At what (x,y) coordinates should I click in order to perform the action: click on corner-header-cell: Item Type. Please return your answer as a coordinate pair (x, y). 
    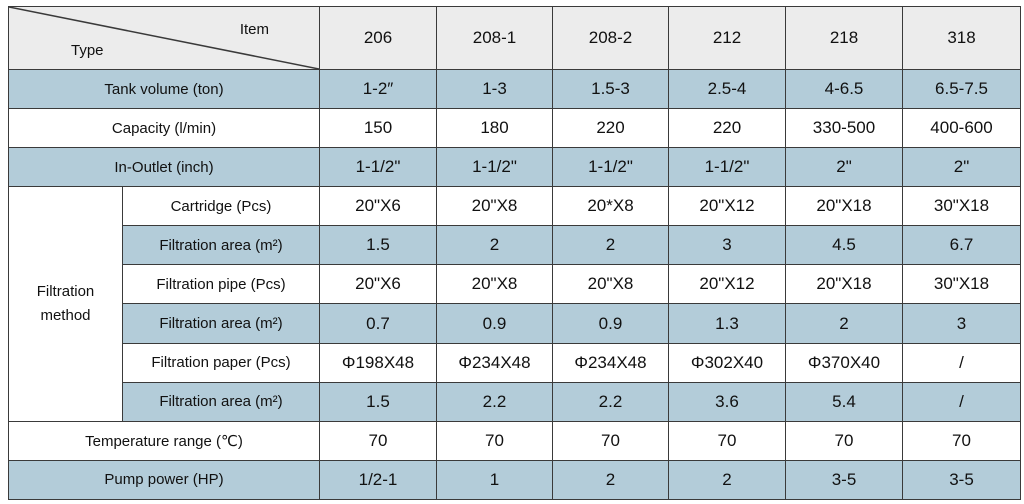
    Looking at the image, I should click on (164, 38).